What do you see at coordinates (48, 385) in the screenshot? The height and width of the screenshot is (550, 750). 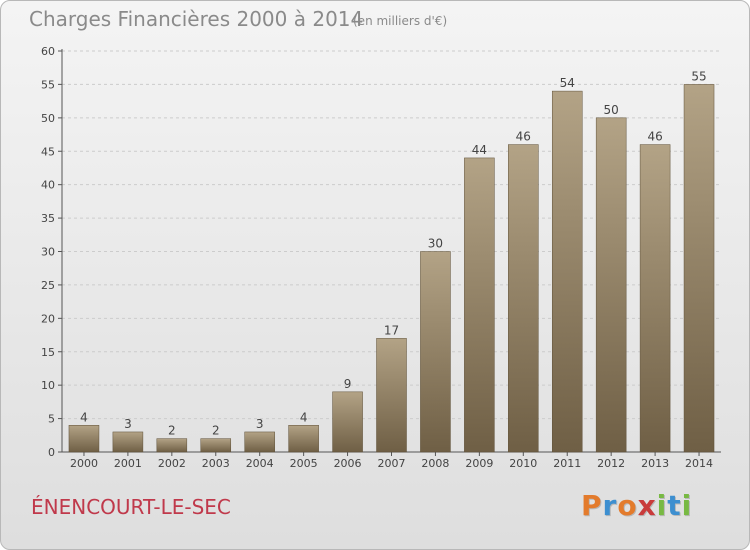 I see `y-tick-label: 10` at bounding box center [48, 385].